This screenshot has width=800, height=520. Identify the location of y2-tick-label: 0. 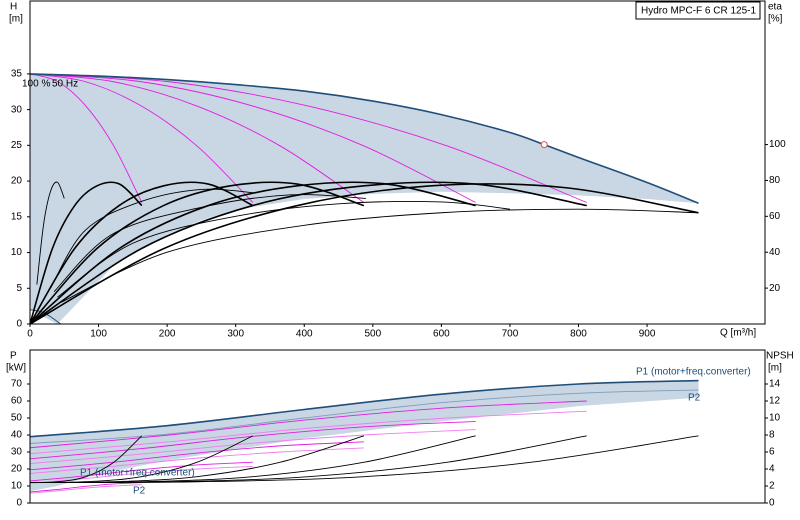
(772, 503).